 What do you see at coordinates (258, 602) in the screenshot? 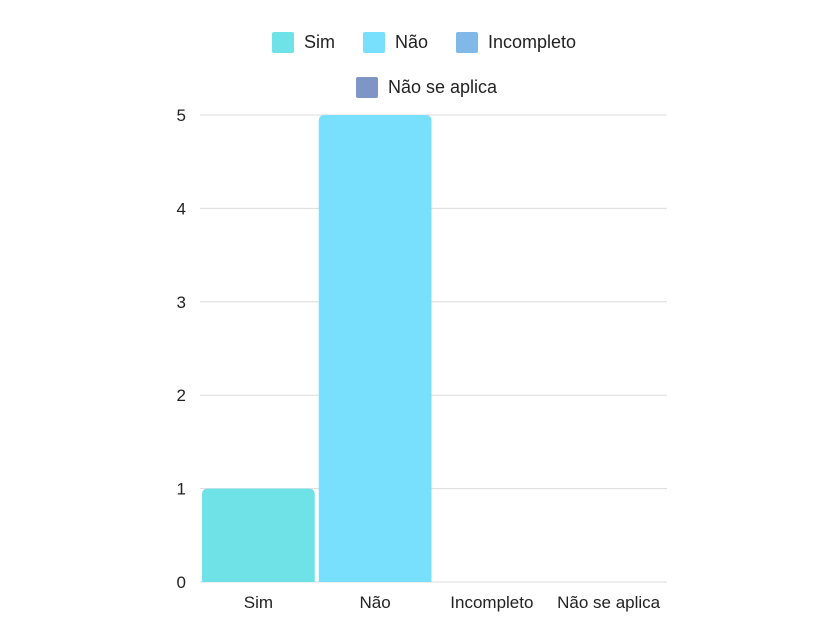
I see `x-tick-label: Sim` at bounding box center [258, 602].